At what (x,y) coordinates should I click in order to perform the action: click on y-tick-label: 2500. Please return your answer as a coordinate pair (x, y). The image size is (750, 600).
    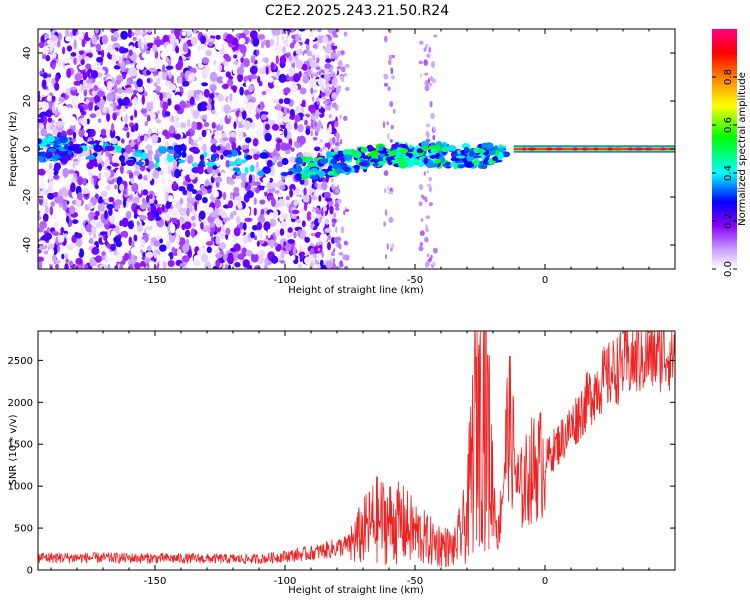
    Looking at the image, I should click on (20, 361).